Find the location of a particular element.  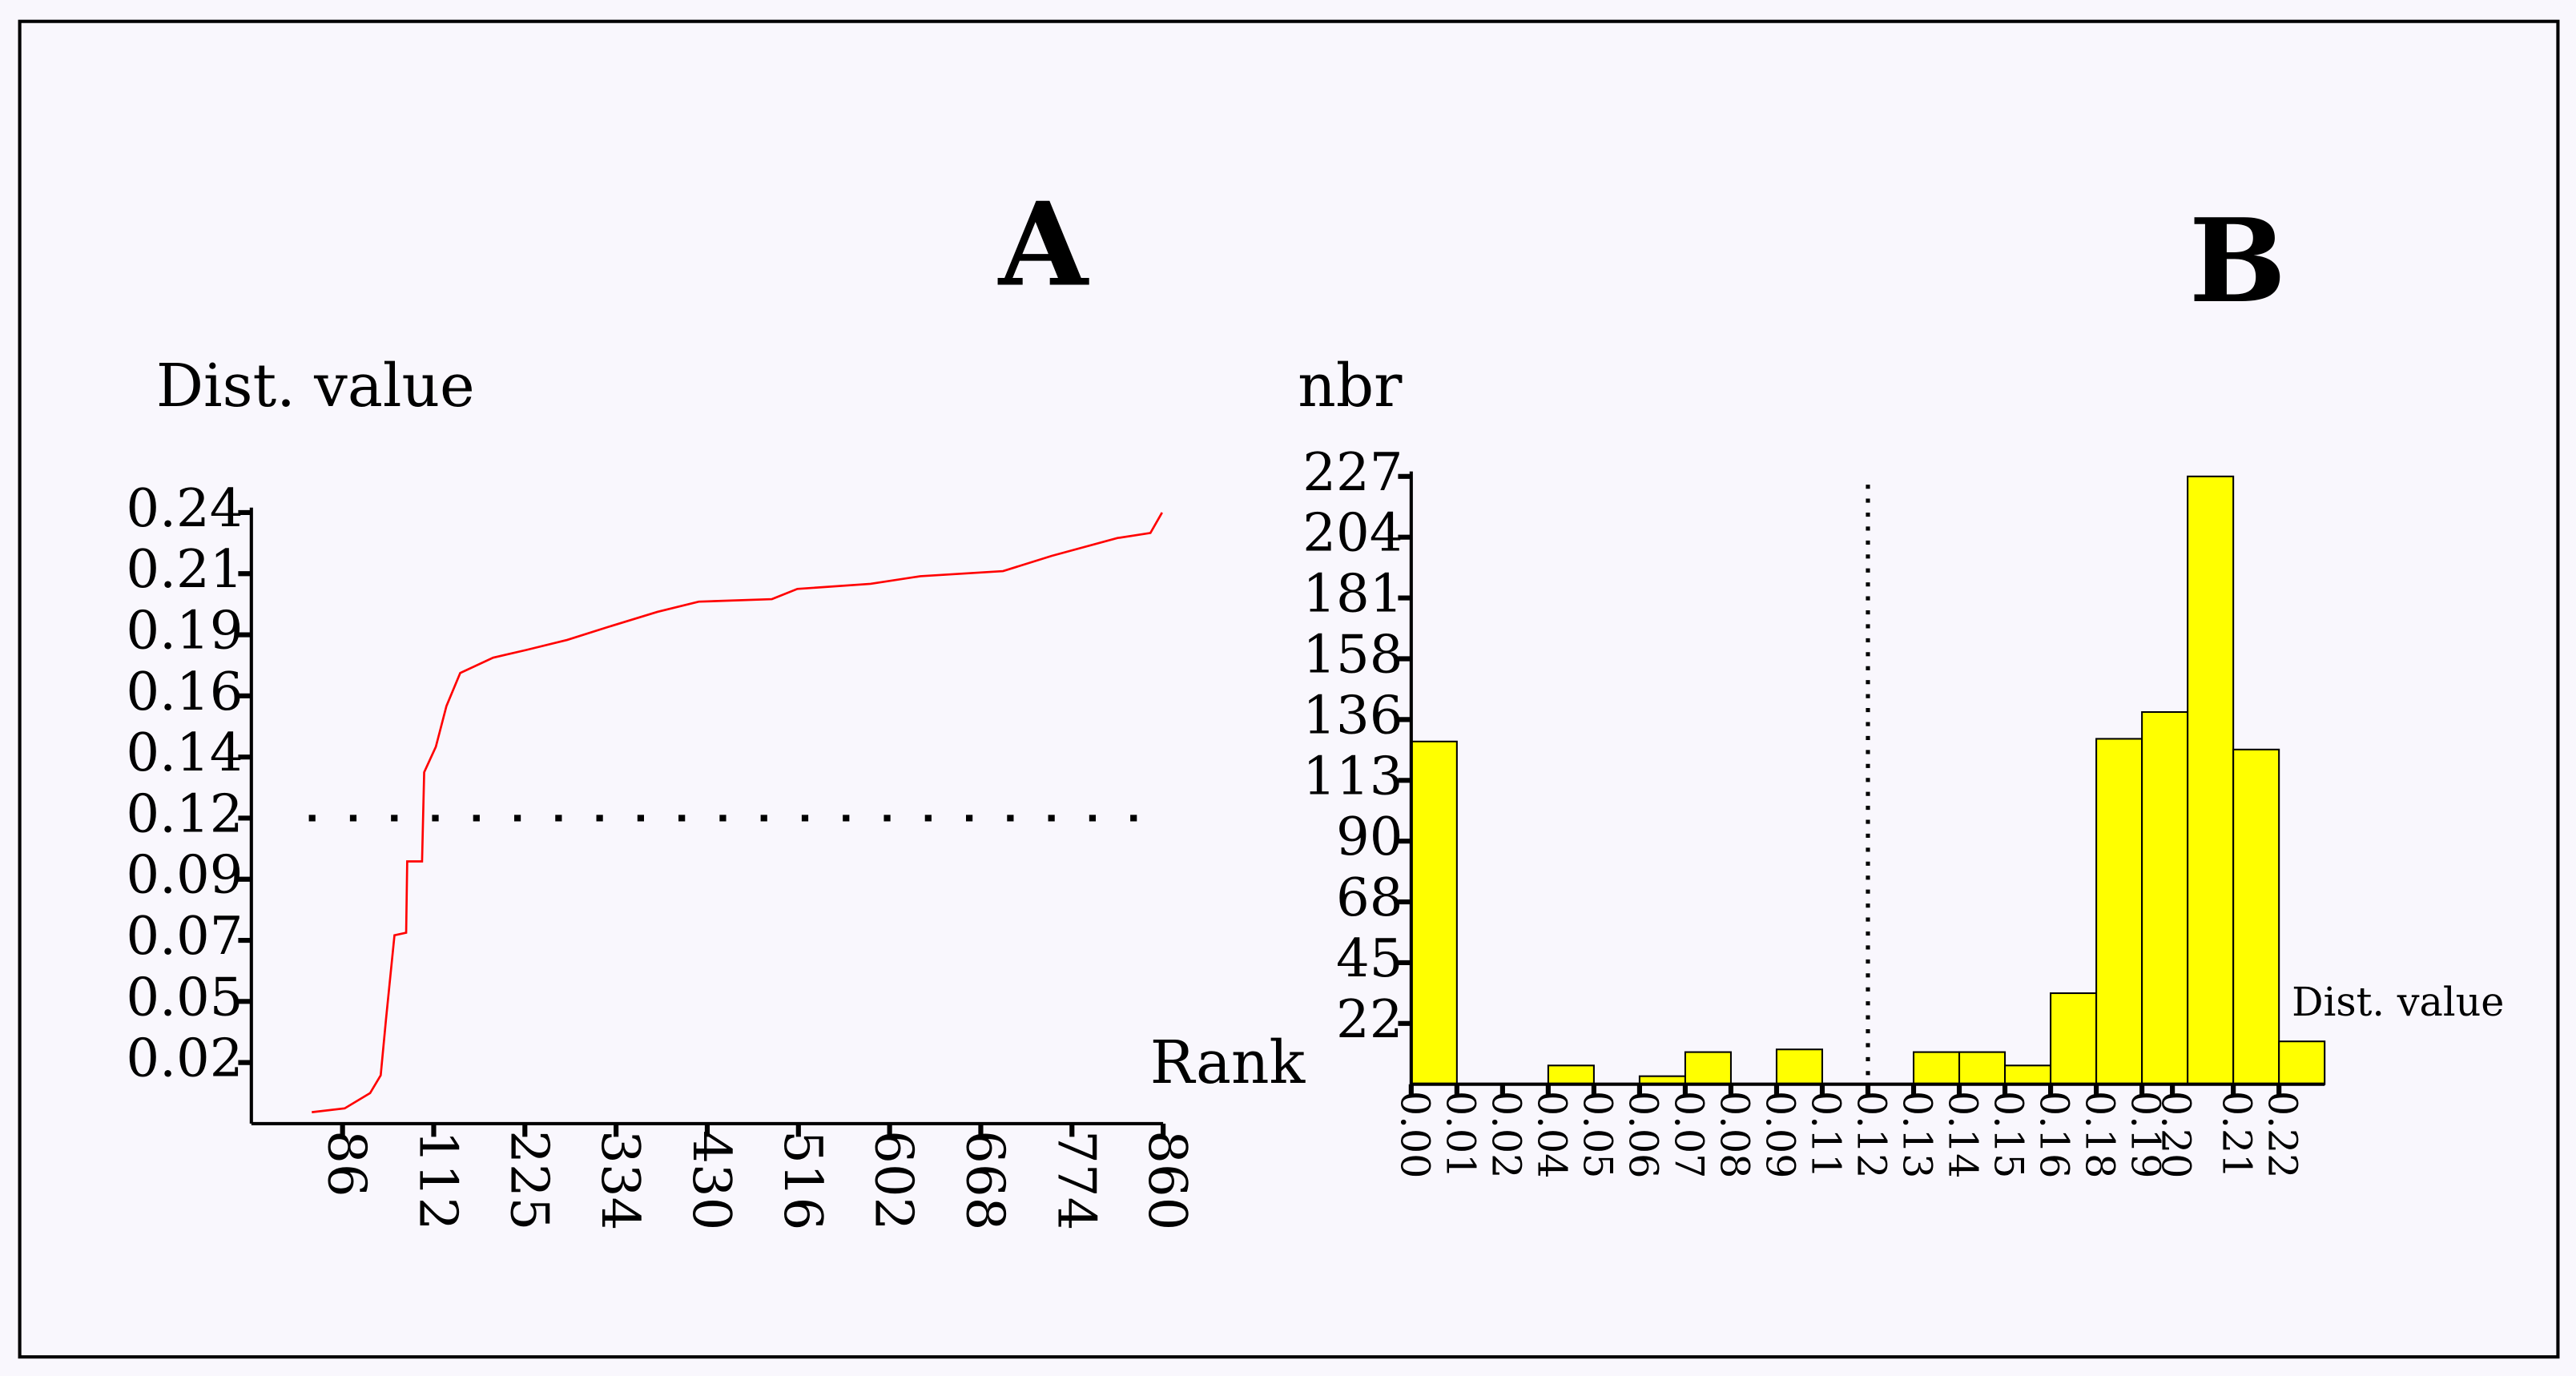

x-tick-label: 0.19 is located at coordinates (2146, 1135).